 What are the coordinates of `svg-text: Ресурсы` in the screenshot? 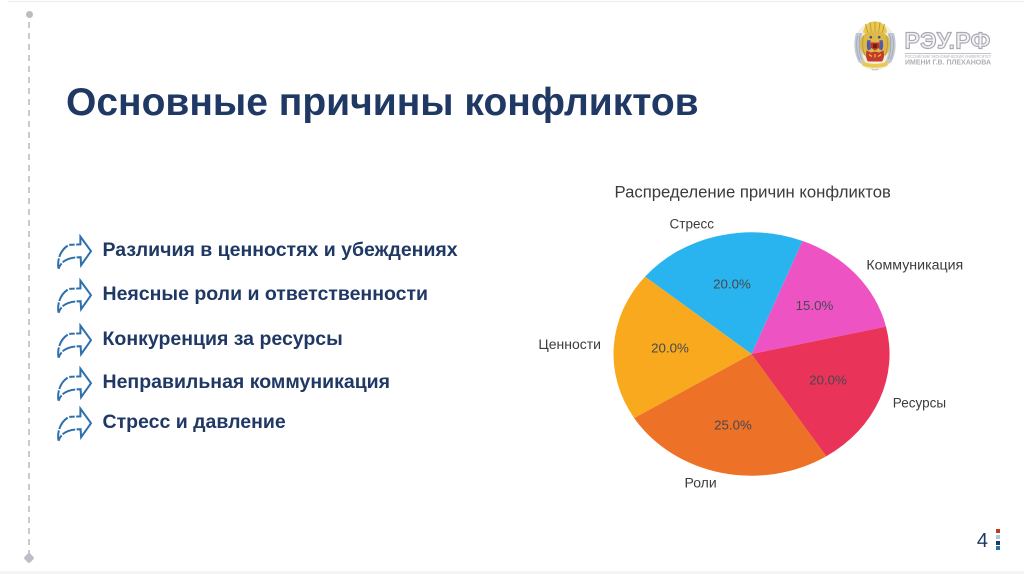 It's located at (919, 403).